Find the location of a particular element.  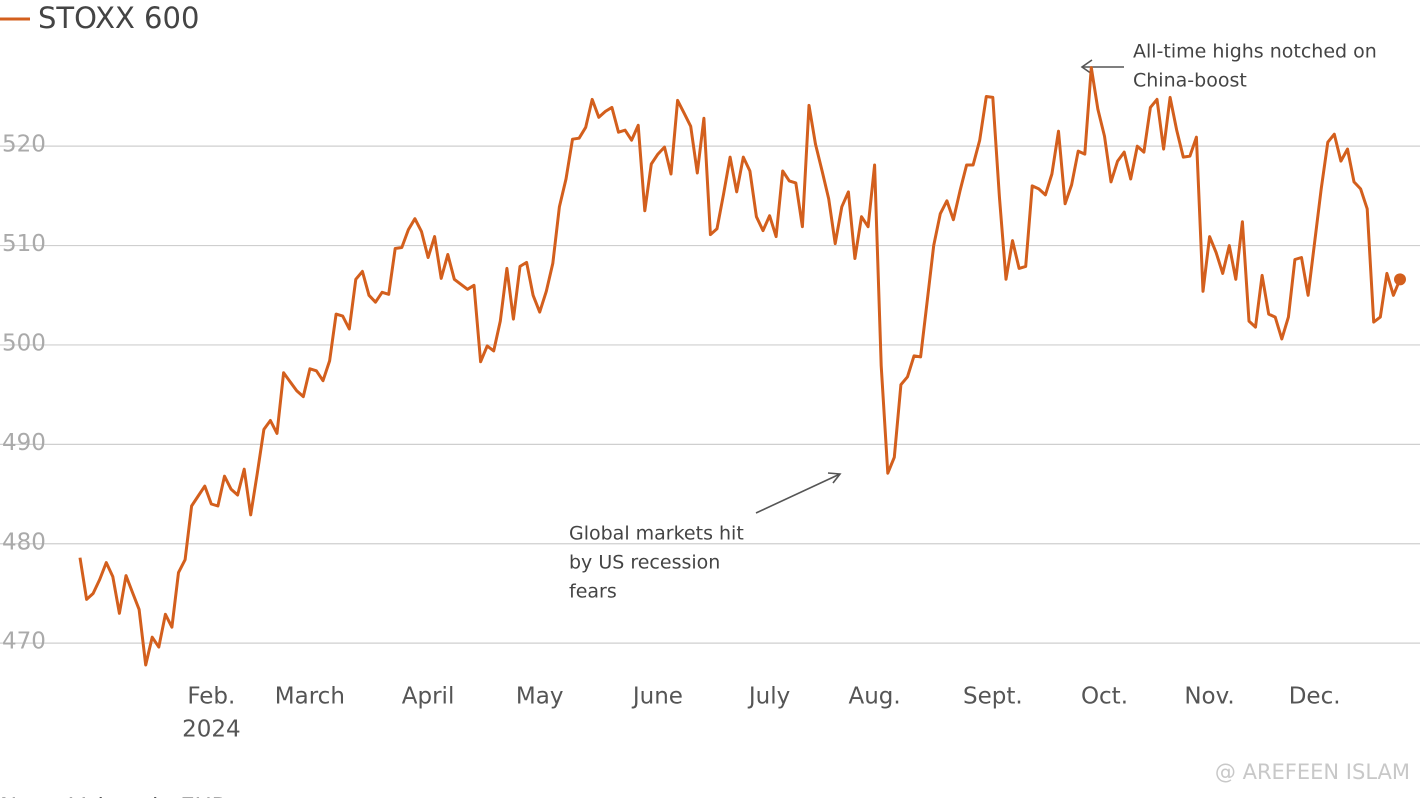

watermark: @ AREFEEN ISLAM is located at coordinates (1312, 772).